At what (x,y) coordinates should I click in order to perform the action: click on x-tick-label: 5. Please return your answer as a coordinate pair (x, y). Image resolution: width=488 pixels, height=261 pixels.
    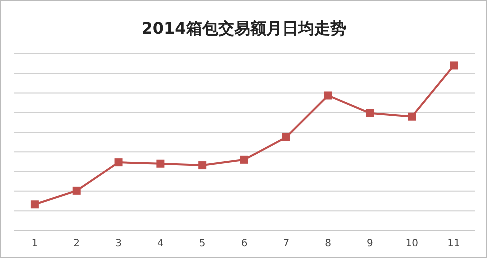
    Looking at the image, I should click on (202, 244).